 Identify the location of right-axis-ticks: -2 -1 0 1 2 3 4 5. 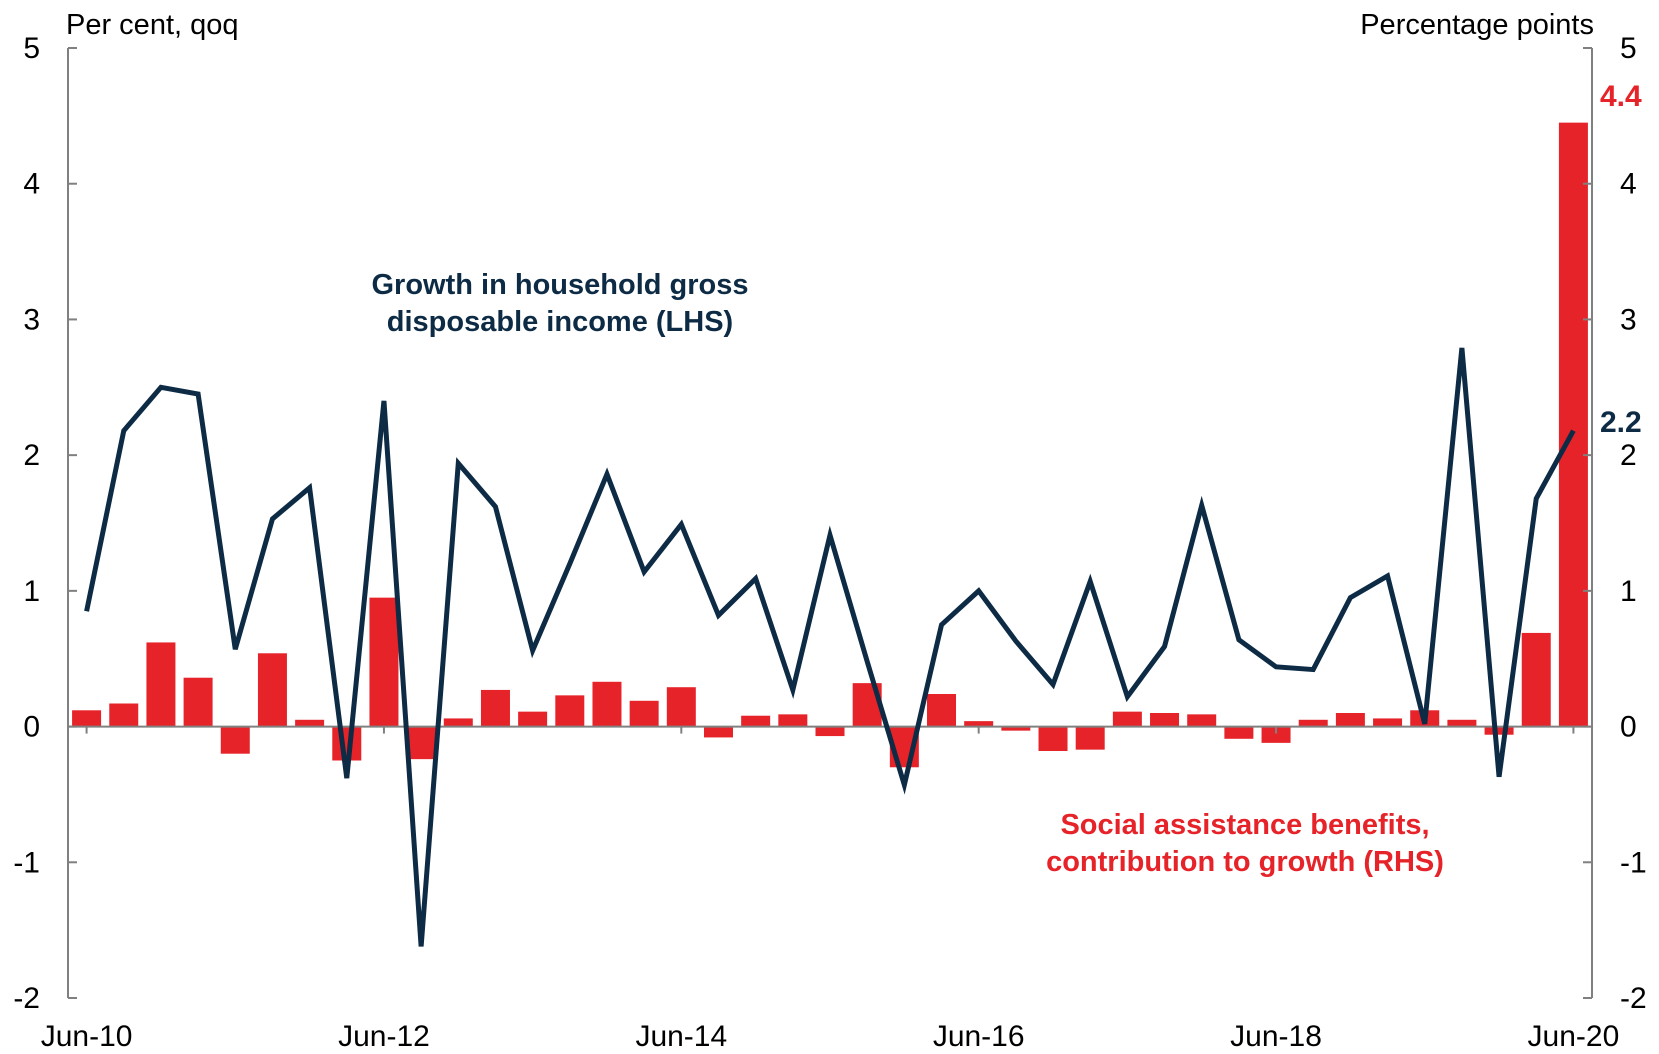
(1615, 523).